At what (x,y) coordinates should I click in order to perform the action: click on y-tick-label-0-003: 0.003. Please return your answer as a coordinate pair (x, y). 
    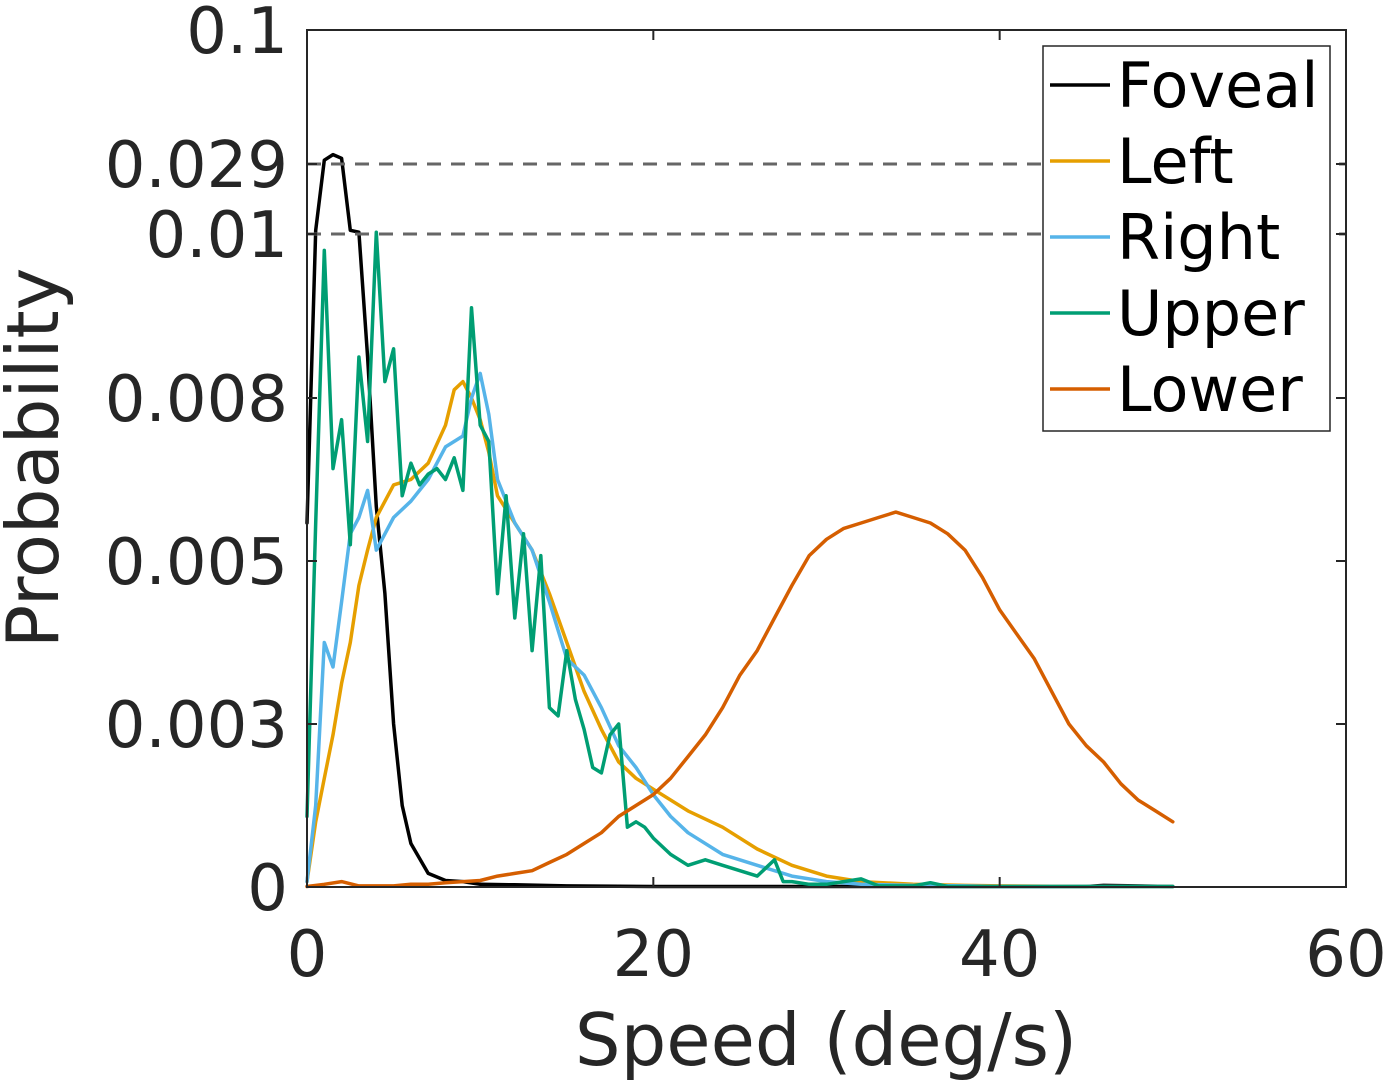
    Looking at the image, I should click on (196, 726).